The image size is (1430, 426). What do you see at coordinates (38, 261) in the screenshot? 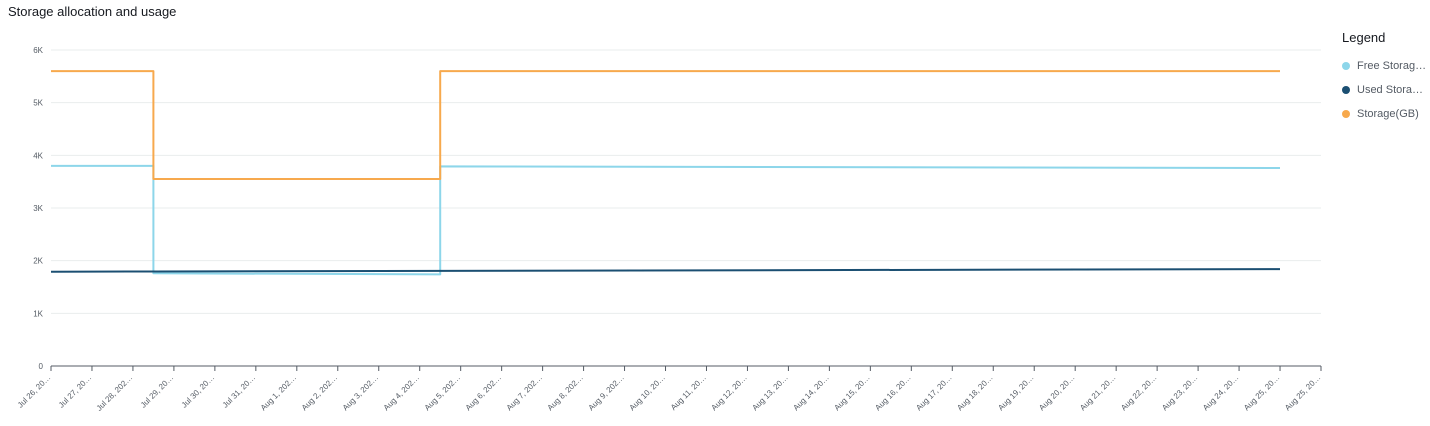
I see `y-tick-label: 2K` at bounding box center [38, 261].